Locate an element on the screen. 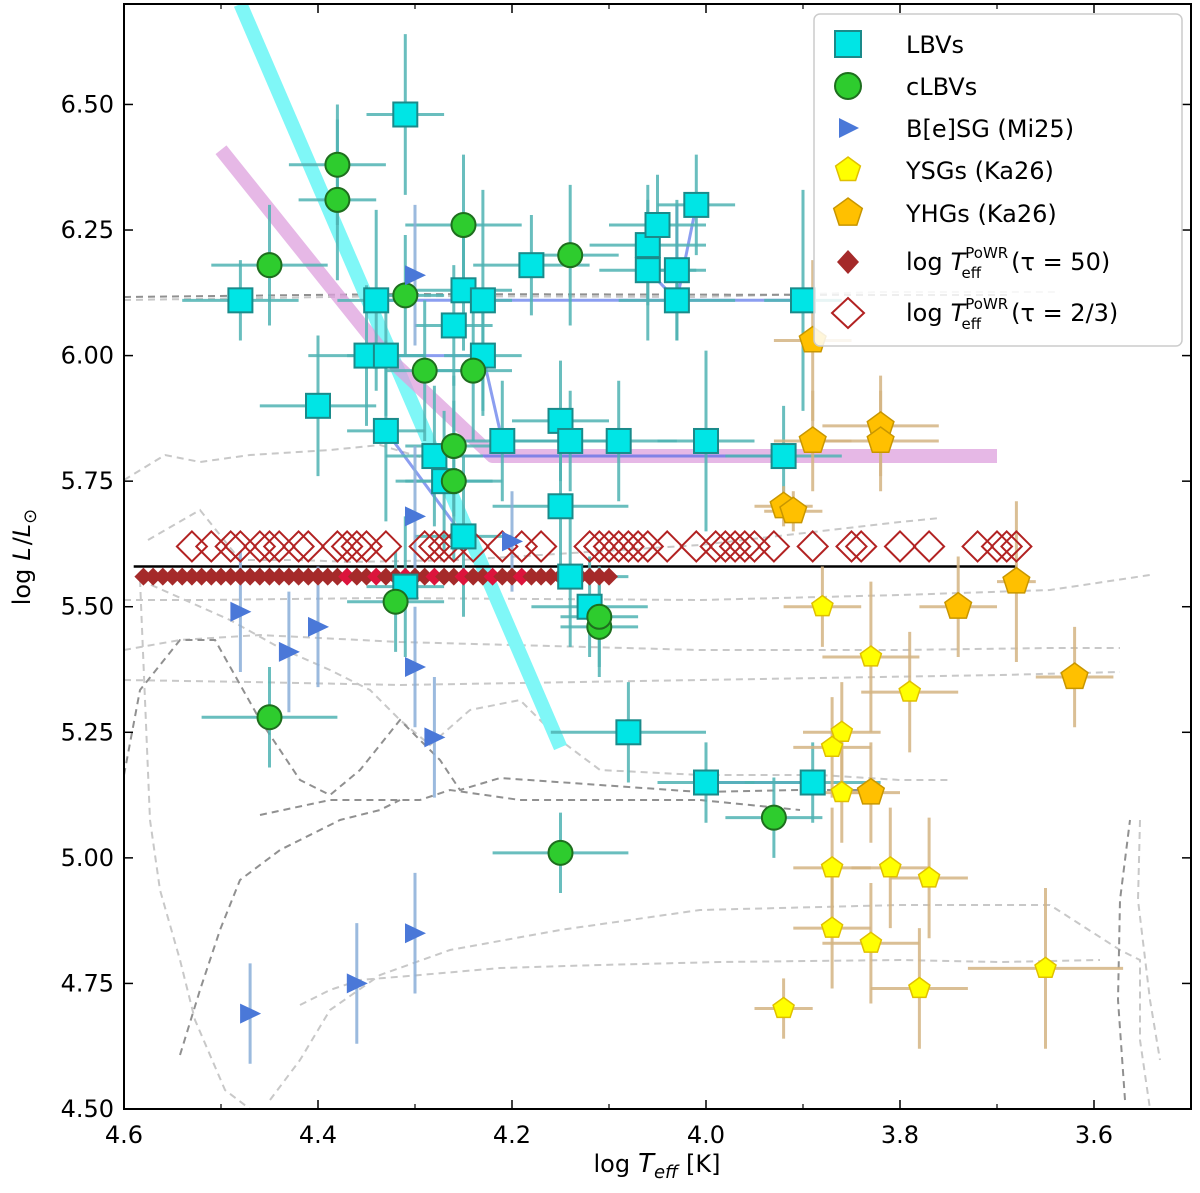  x-tick-label: 3.8 is located at coordinates (900, 1135).